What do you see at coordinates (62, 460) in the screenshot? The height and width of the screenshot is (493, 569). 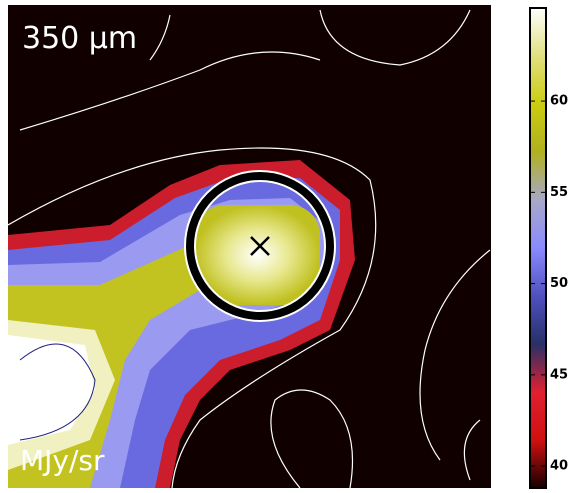 I see `unit-label: MJy/sr` at bounding box center [62, 460].